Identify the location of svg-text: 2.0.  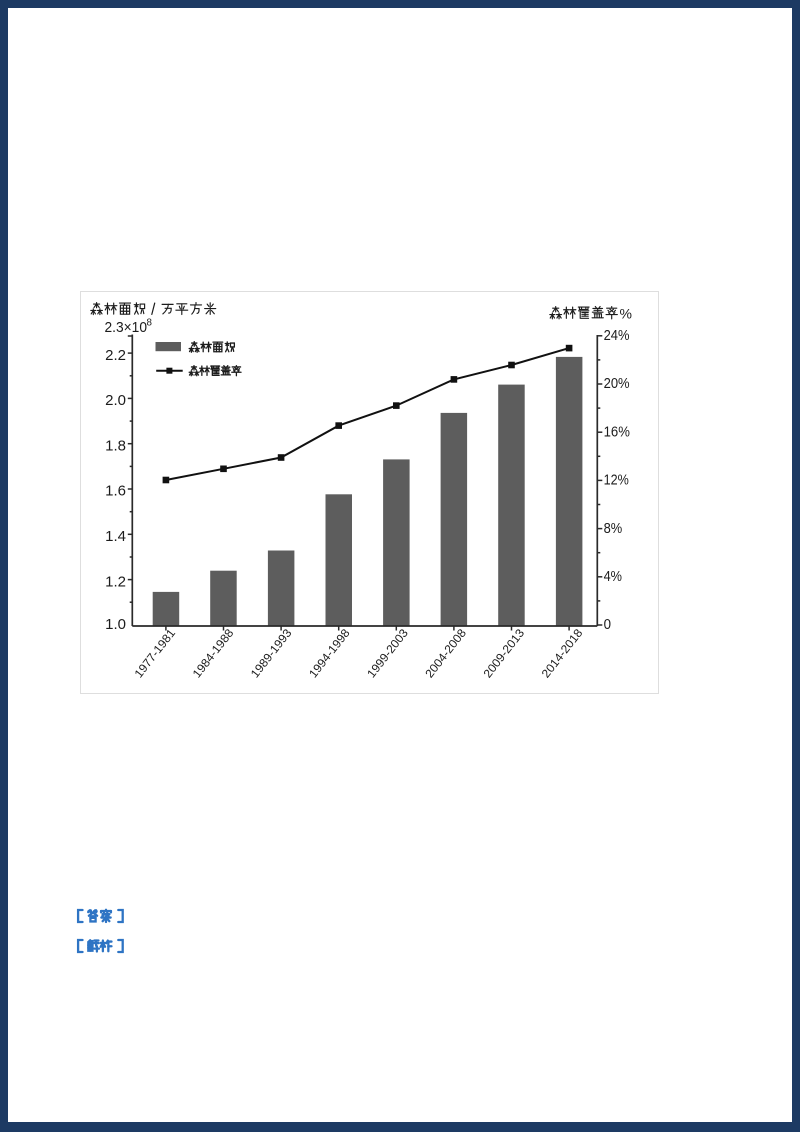
(115, 400).